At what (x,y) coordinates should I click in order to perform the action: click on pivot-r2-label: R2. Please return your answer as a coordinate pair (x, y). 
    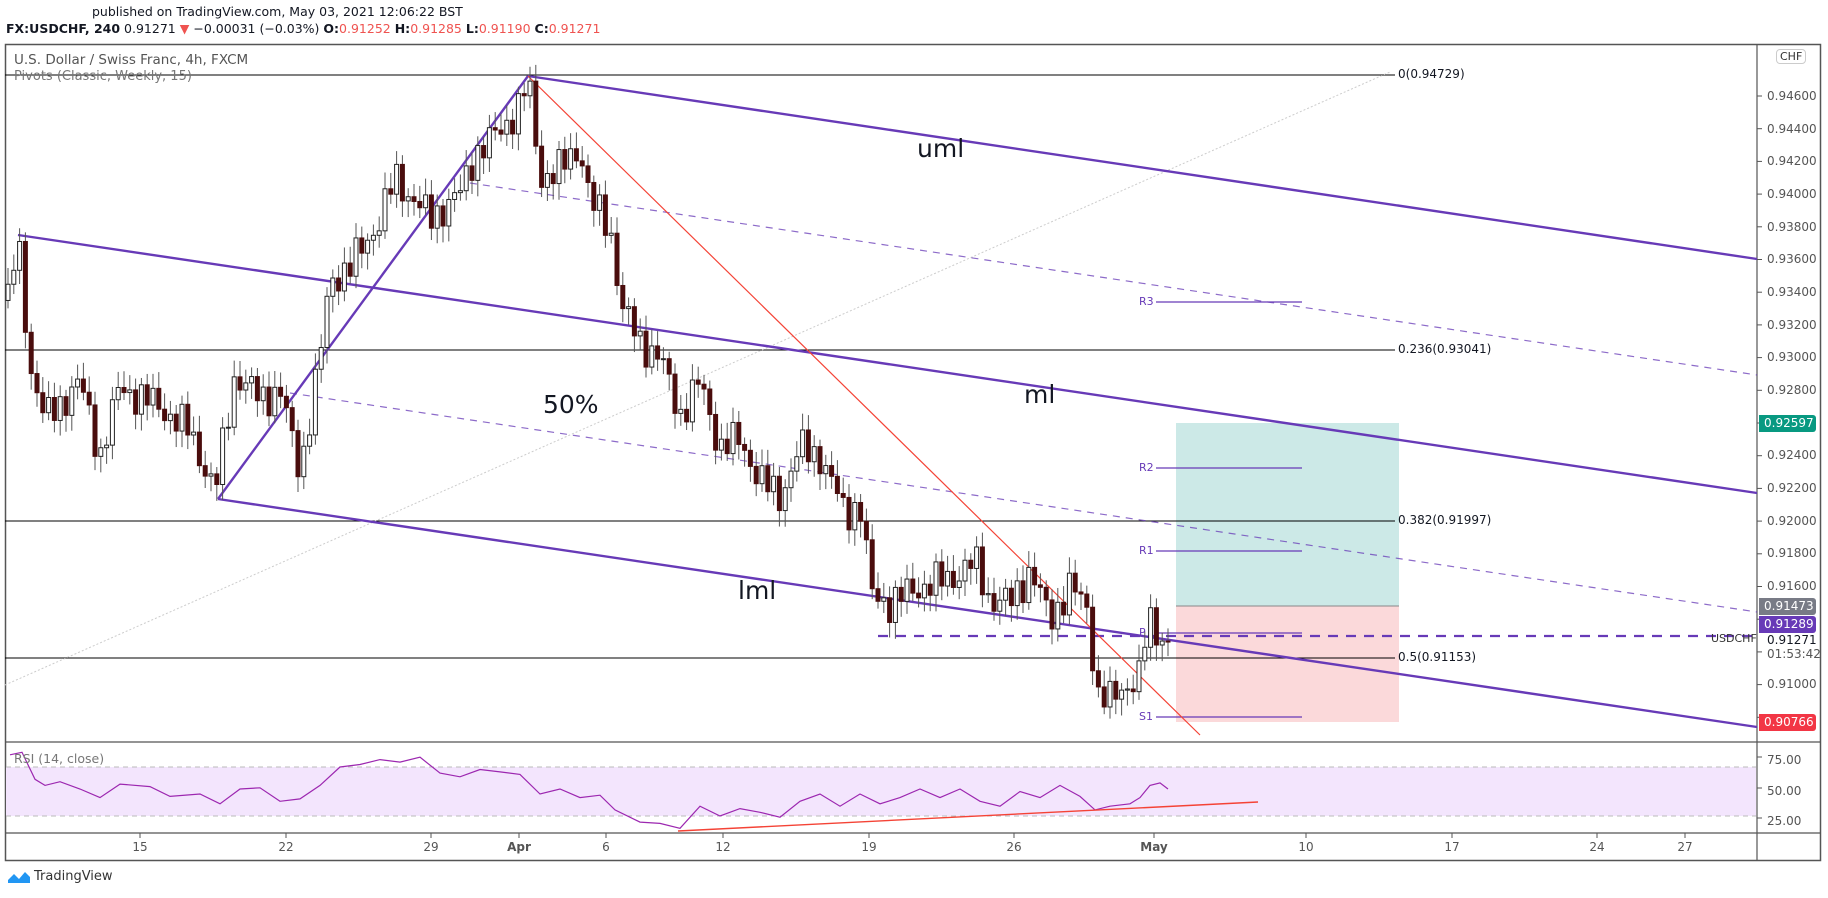
    Looking at the image, I should click on (1146, 467).